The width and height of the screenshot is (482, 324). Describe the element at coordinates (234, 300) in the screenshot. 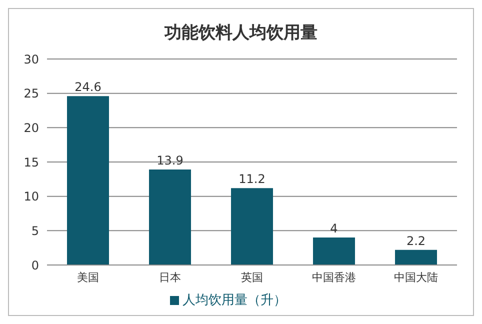

I see `legend-label: 人均饮用量（升）` at that location.